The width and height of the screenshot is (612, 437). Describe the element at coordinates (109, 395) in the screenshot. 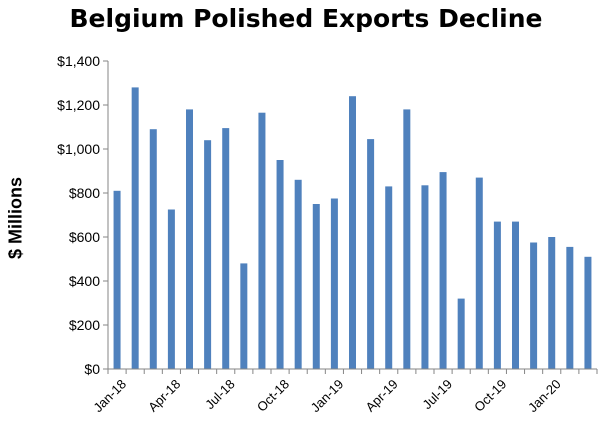

I see `x-tick-label: Jan-18` at that location.